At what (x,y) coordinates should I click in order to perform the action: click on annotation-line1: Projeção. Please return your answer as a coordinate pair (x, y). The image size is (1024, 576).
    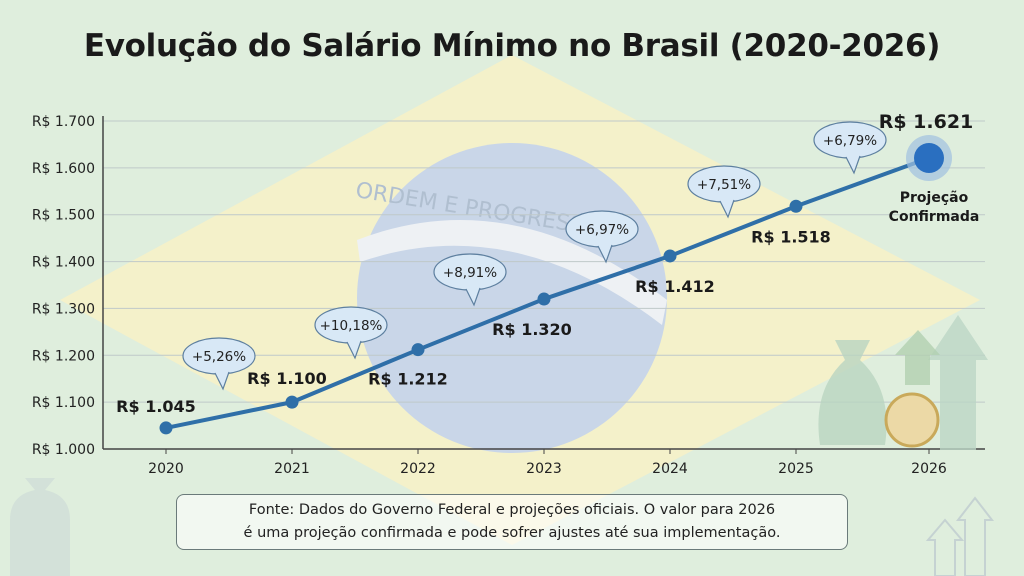
    Looking at the image, I should click on (934, 198).